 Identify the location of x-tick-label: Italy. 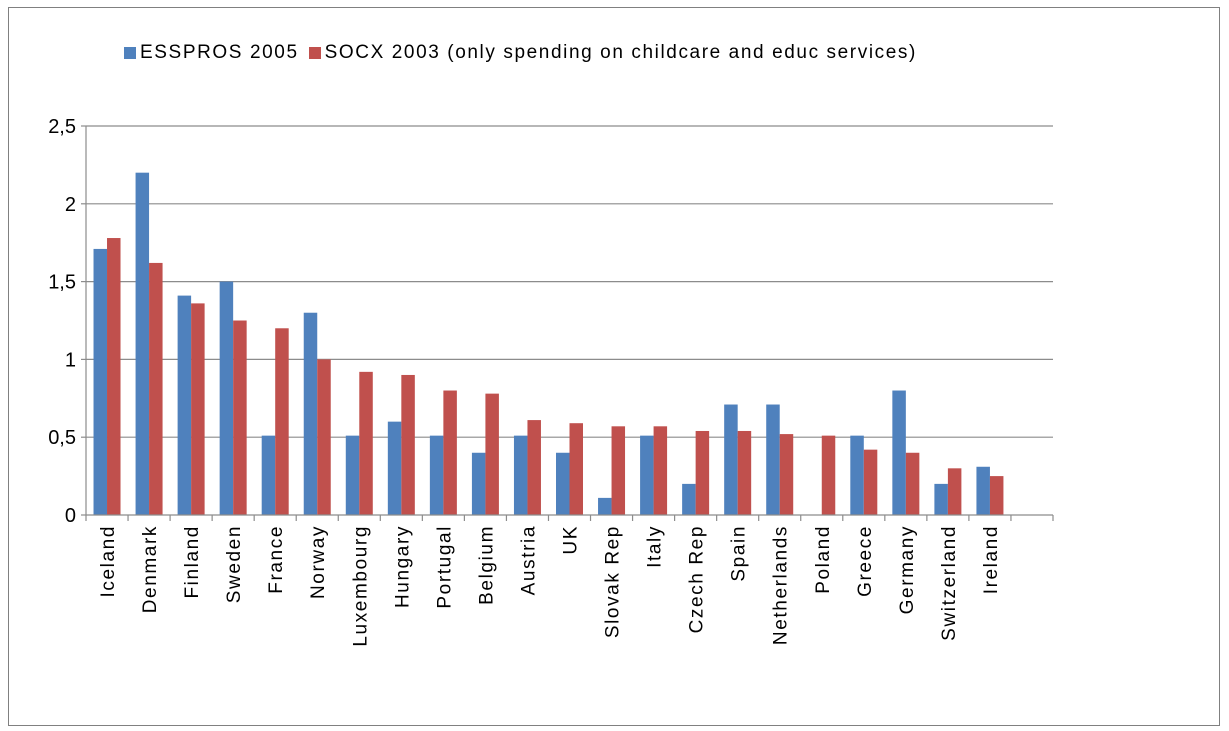
(655, 546).